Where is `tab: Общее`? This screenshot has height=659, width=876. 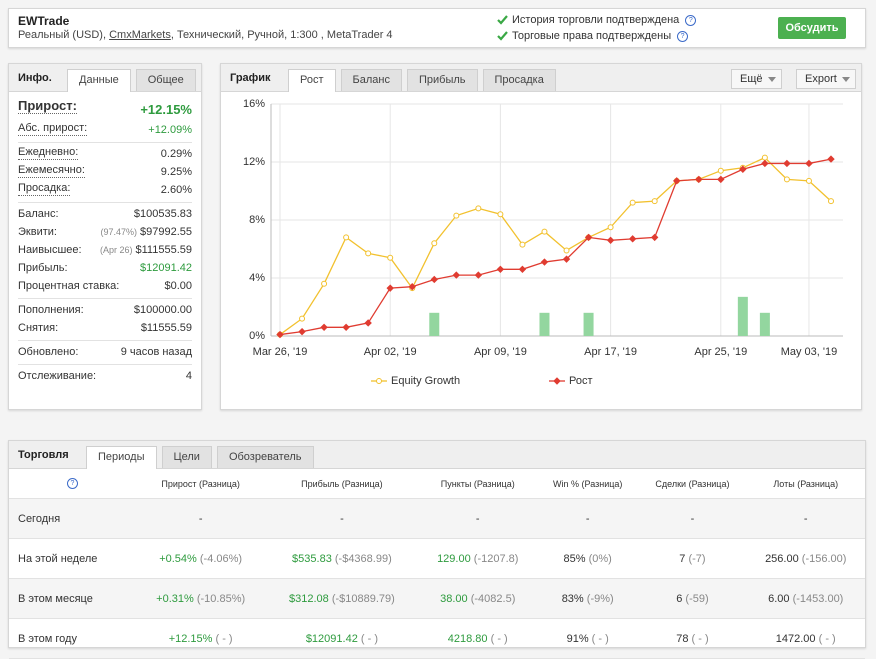
tab: Общее is located at coordinates (165, 80).